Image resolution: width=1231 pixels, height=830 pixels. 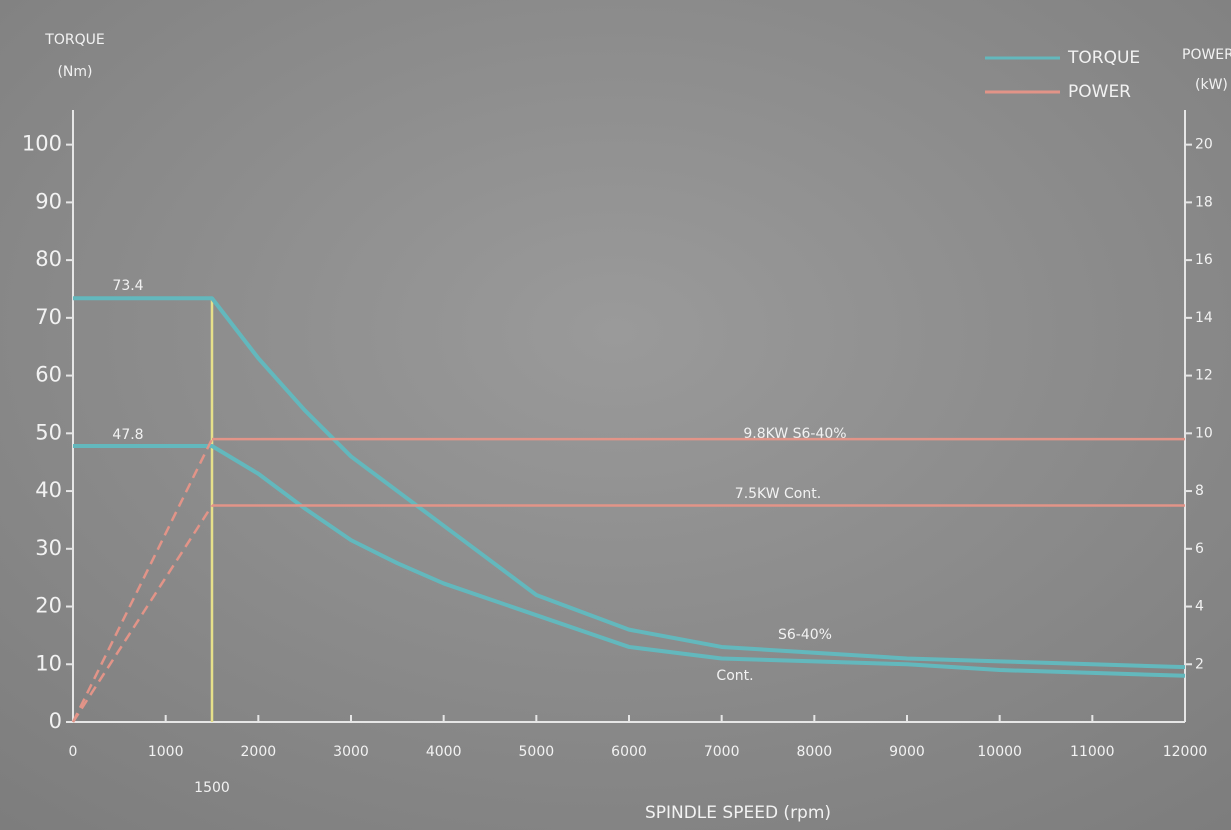 What do you see at coordinates (778, 494) in the screenshot?
I see `series-label: 7.5KW Cont.` at bounding box center [778, 494].